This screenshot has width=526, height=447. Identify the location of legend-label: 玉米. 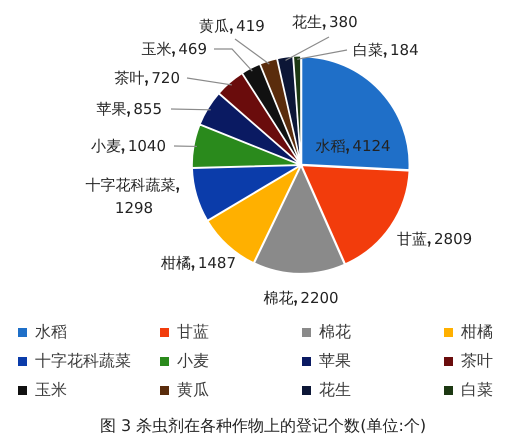
(51, 390).